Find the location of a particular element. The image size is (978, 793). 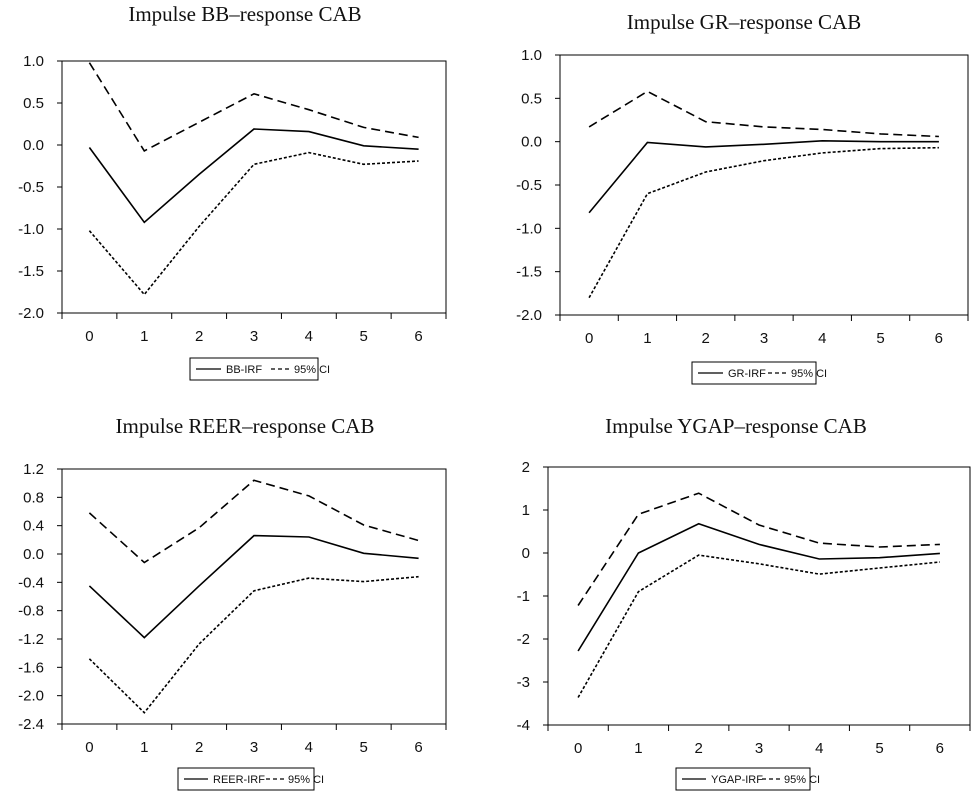

legend-irf-label: YGAP-IRF is located at coordinates (737, 780).